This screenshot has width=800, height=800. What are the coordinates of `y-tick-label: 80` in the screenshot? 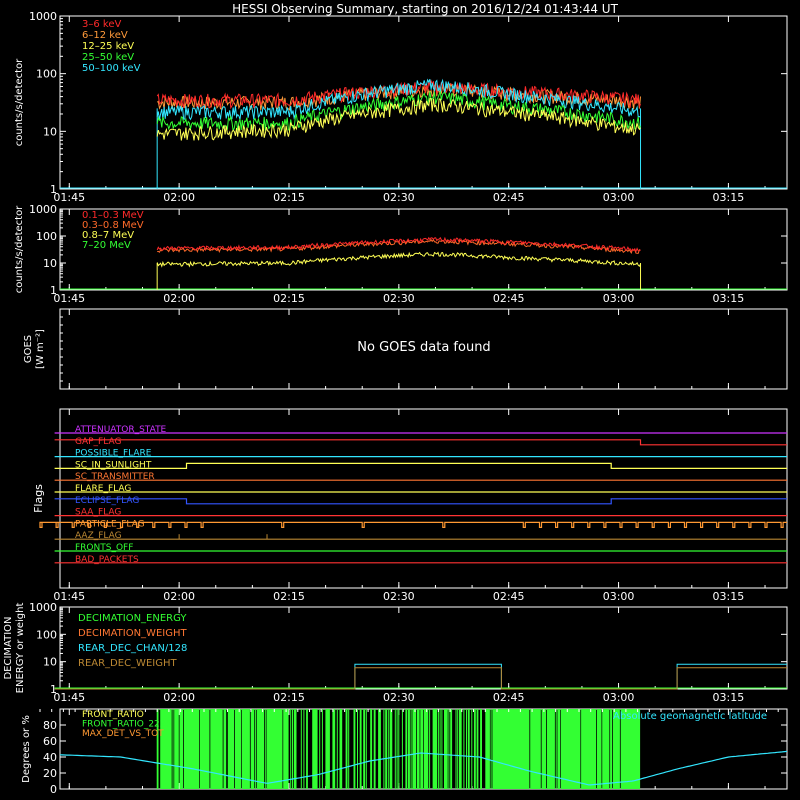 It's located at (50, 725).